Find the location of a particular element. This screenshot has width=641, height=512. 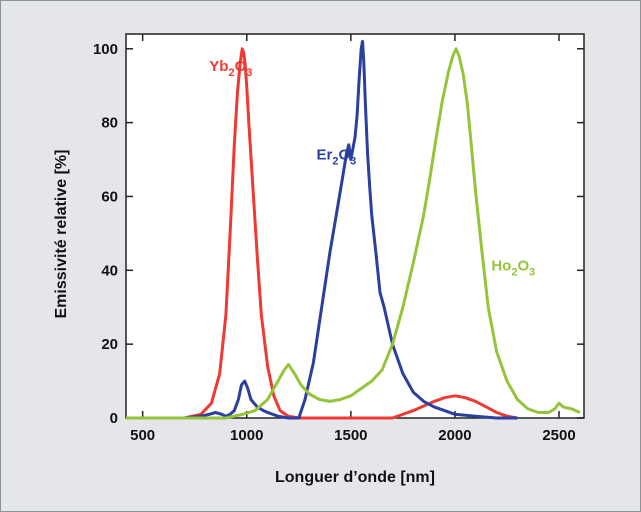

series-label: Yb2O3 is located at coordinates (230, 68).